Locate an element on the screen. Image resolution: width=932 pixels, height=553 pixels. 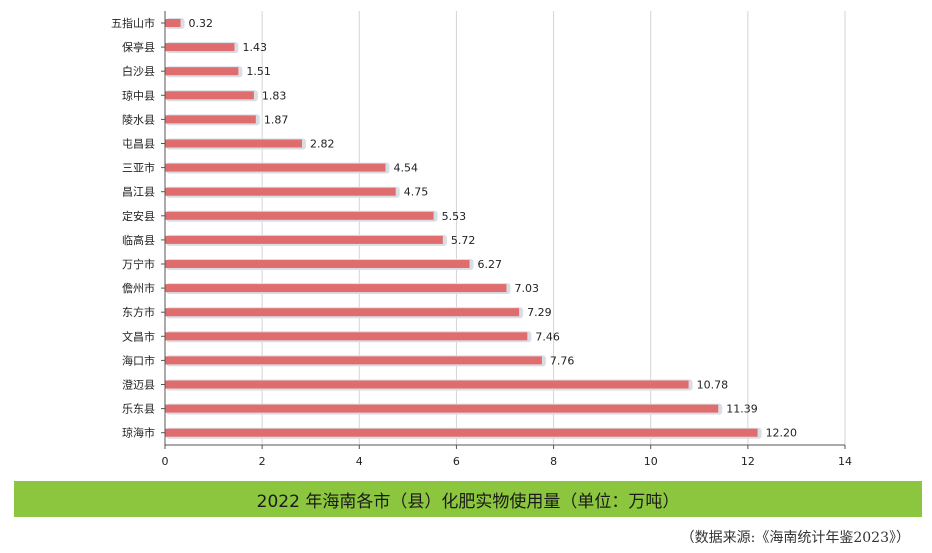
value-label: 4.75 is located at coordinates (416, 192).